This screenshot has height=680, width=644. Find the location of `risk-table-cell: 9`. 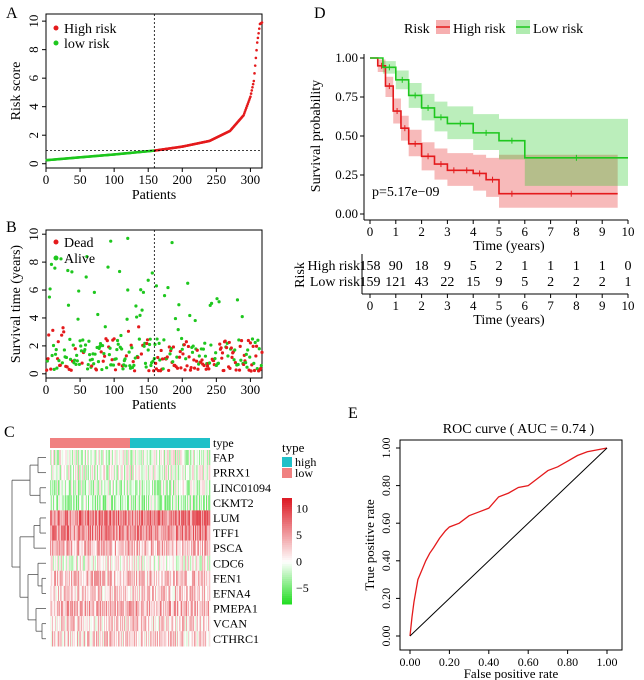

risk-table-cell: 9 is located at coordinates (447, 266).